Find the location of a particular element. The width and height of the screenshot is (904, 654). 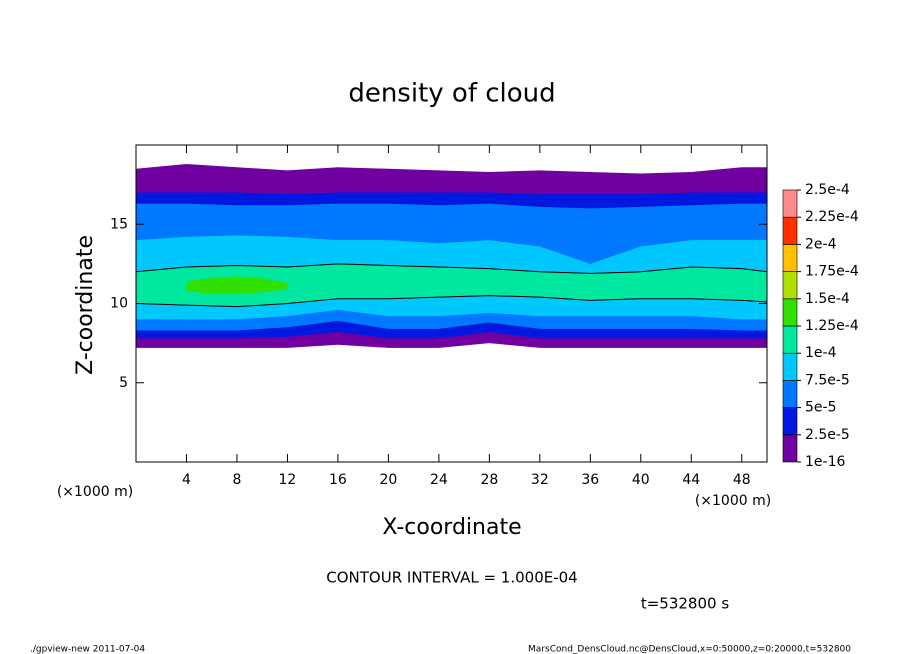

y-tick-label: 10 is located at coordinates (119, 304).